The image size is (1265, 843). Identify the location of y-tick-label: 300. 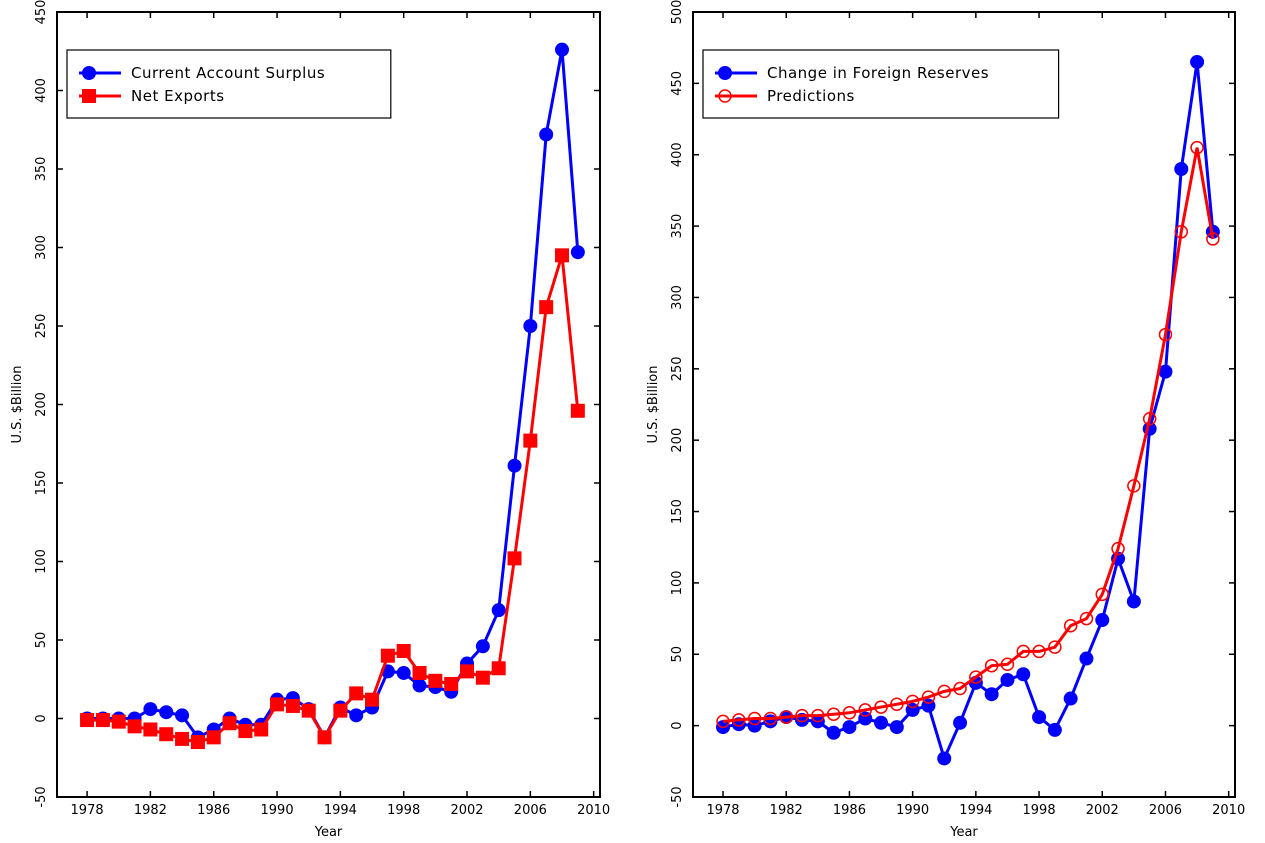
(41, 247).